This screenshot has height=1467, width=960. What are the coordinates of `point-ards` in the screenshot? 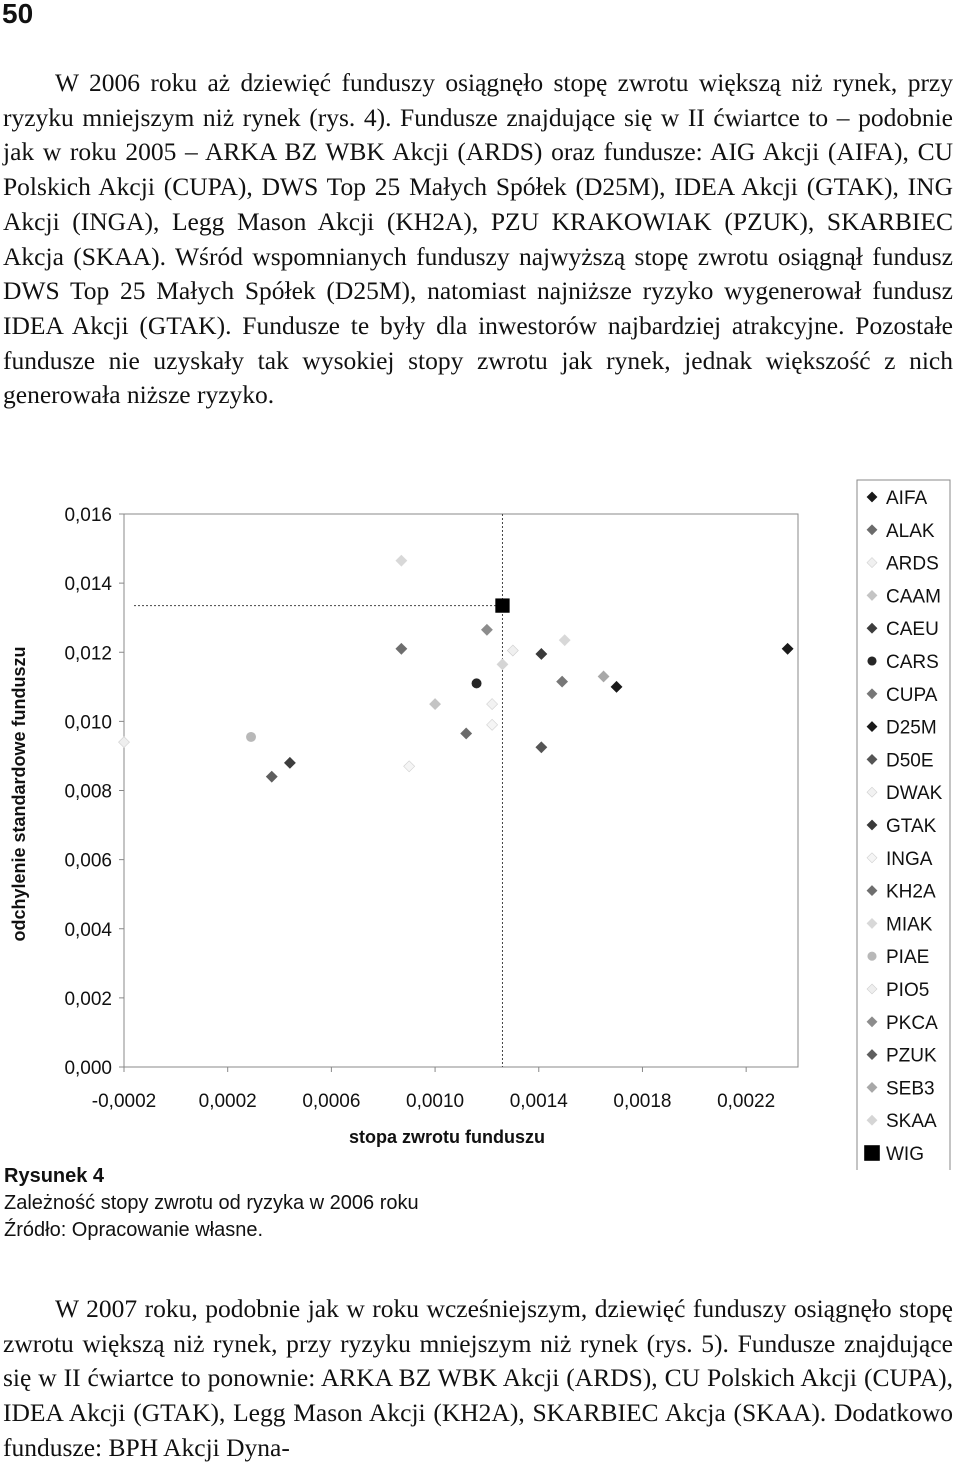 It's located at (512, 650).